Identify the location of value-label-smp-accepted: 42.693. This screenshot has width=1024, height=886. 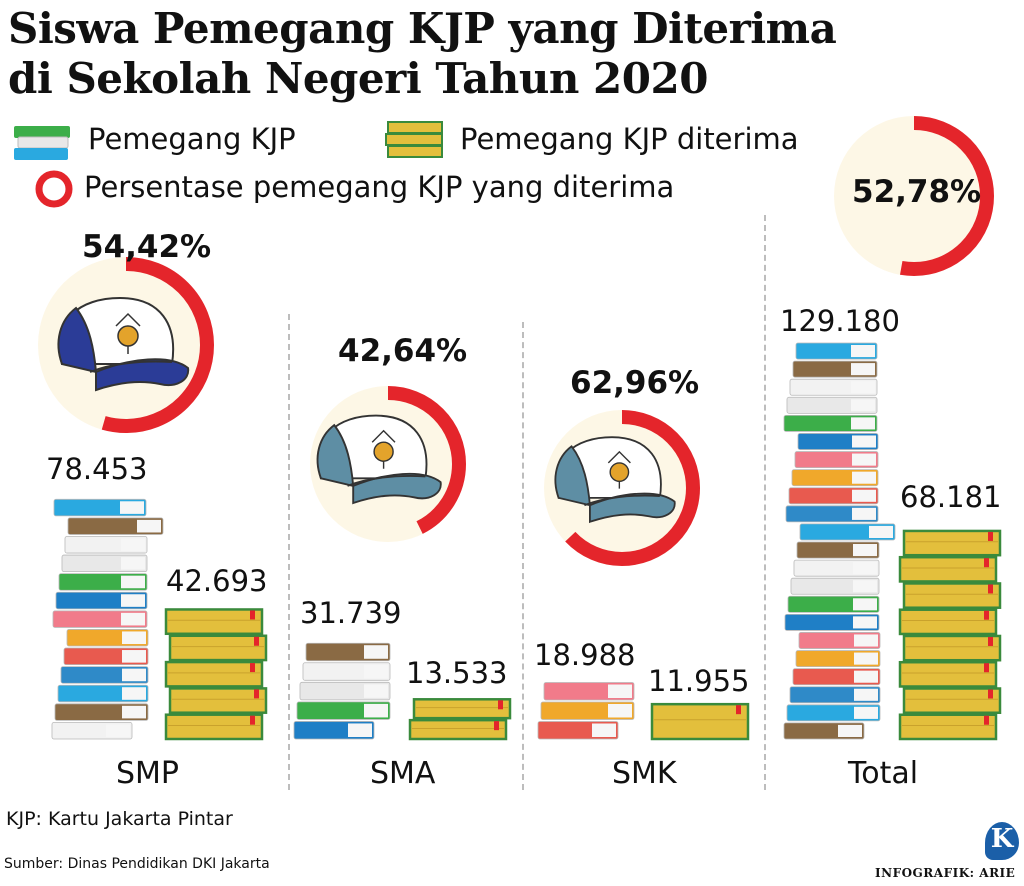
(217, 581).